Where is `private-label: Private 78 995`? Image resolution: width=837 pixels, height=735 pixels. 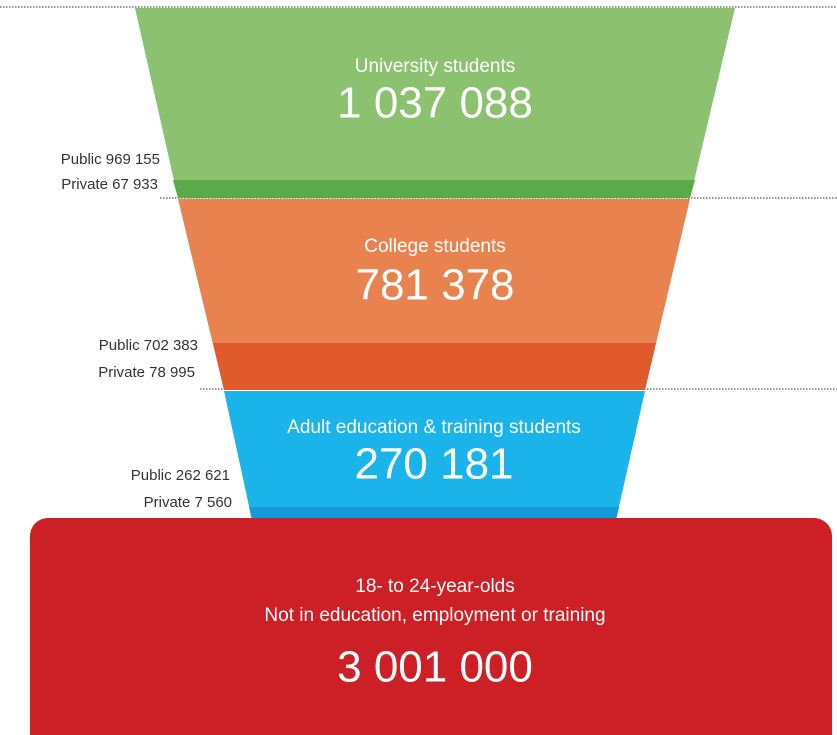 private-label: Private 78 995 is located at coordinates (146, 372).